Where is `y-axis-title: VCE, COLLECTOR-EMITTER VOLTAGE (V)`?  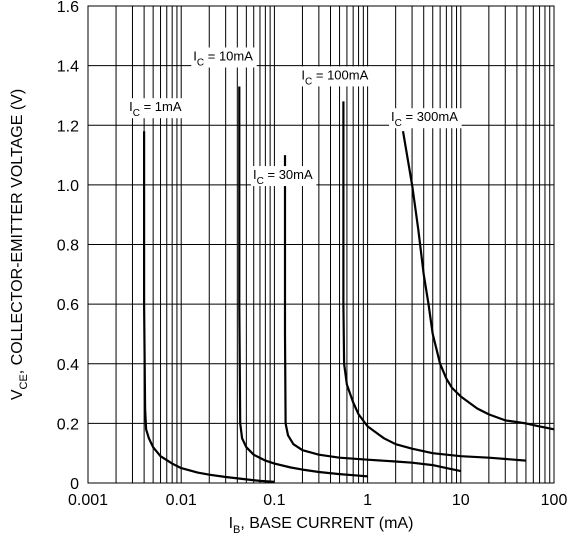
y-axis-title: VCE, COLLECTOR-EMITTER VOLTAGE (V) is located at coordinates (19, 244).